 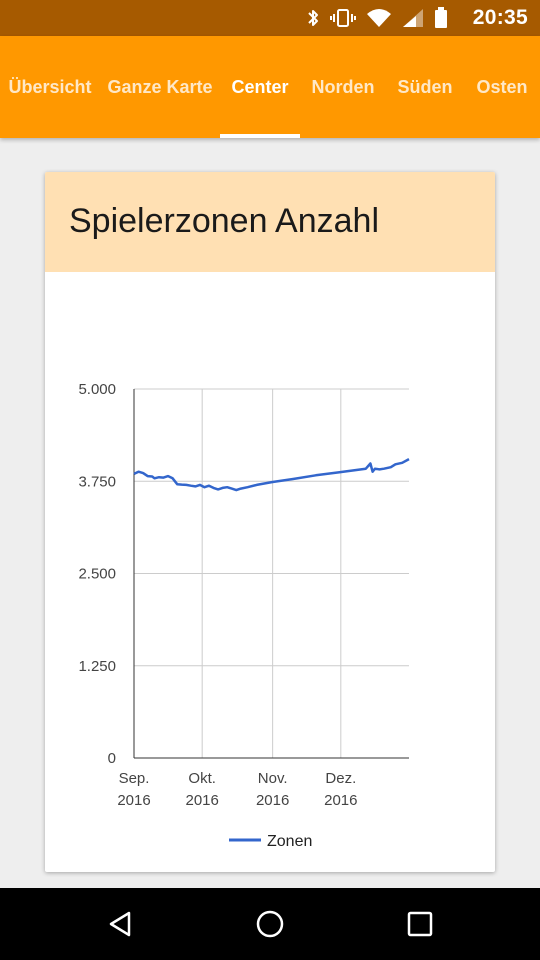 I want to click on home-icon, so click(x=270, y=924).